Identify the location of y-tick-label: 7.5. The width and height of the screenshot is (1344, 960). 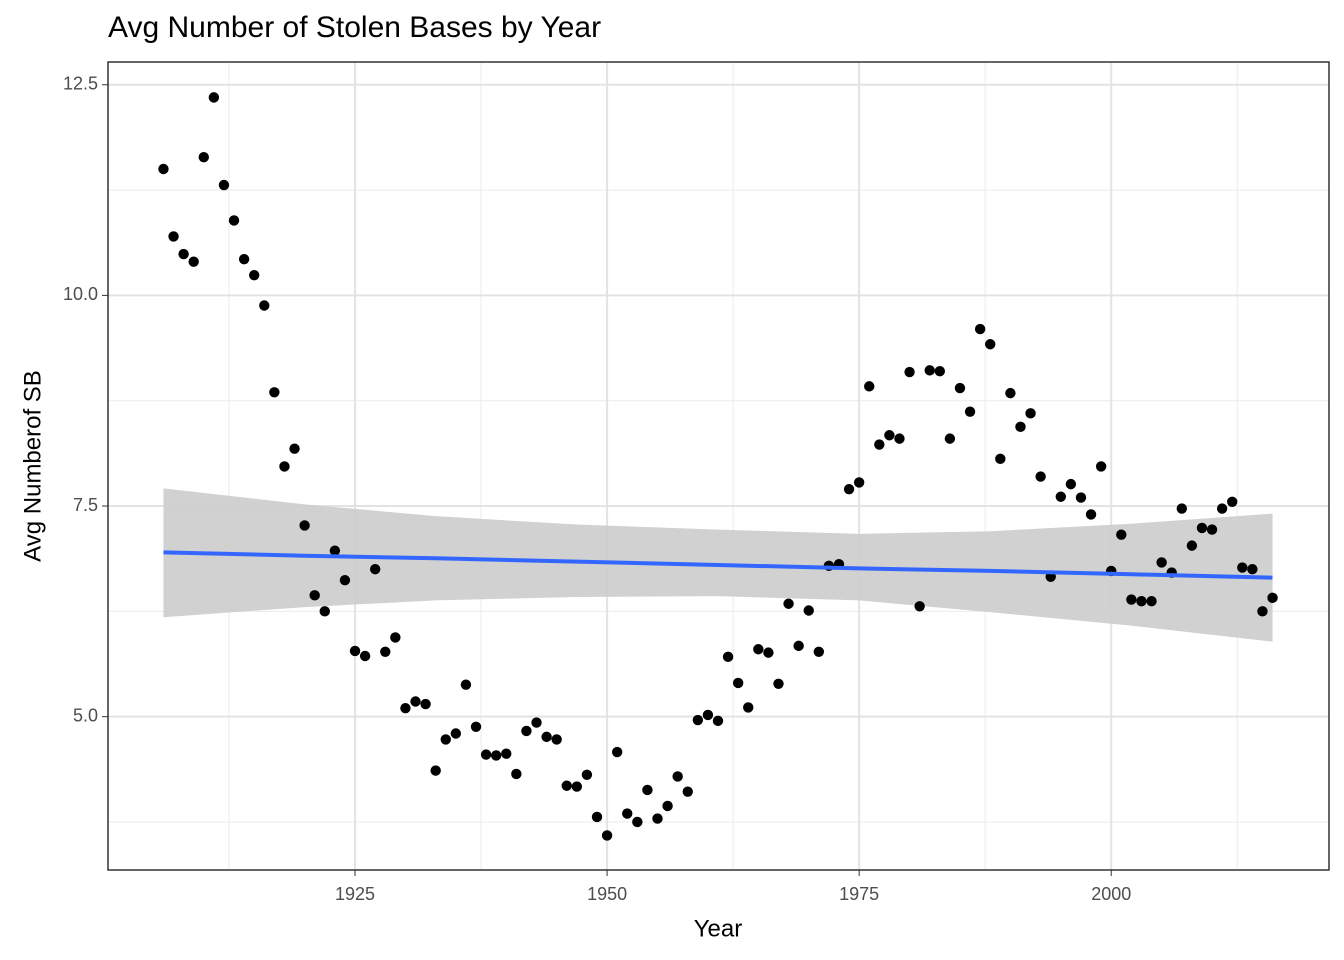
(85, 505).